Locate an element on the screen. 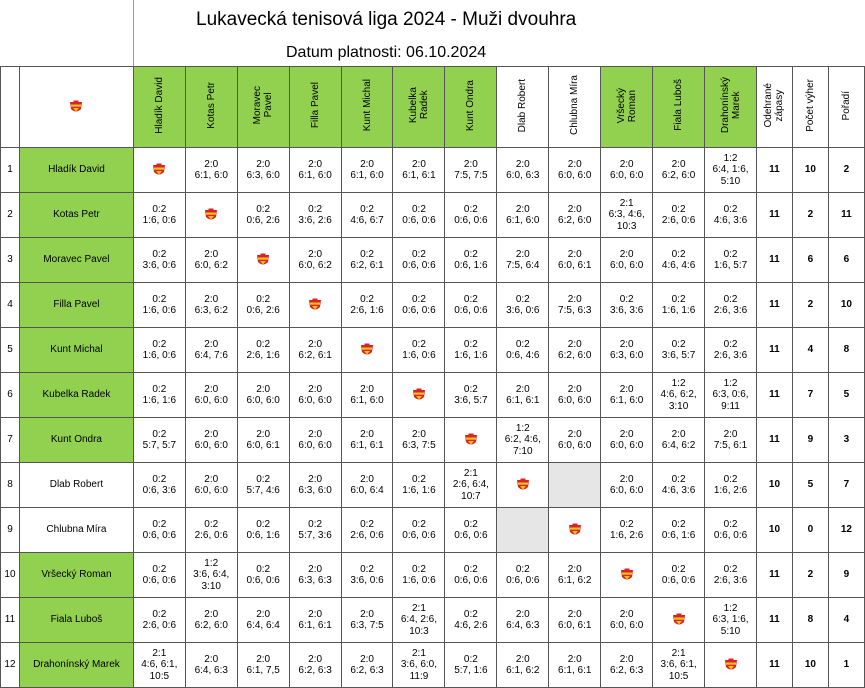 This screenshot has height=688, width=865. match-result: 0:2 0:6, 4:6 is located at coordinates (523, 350).